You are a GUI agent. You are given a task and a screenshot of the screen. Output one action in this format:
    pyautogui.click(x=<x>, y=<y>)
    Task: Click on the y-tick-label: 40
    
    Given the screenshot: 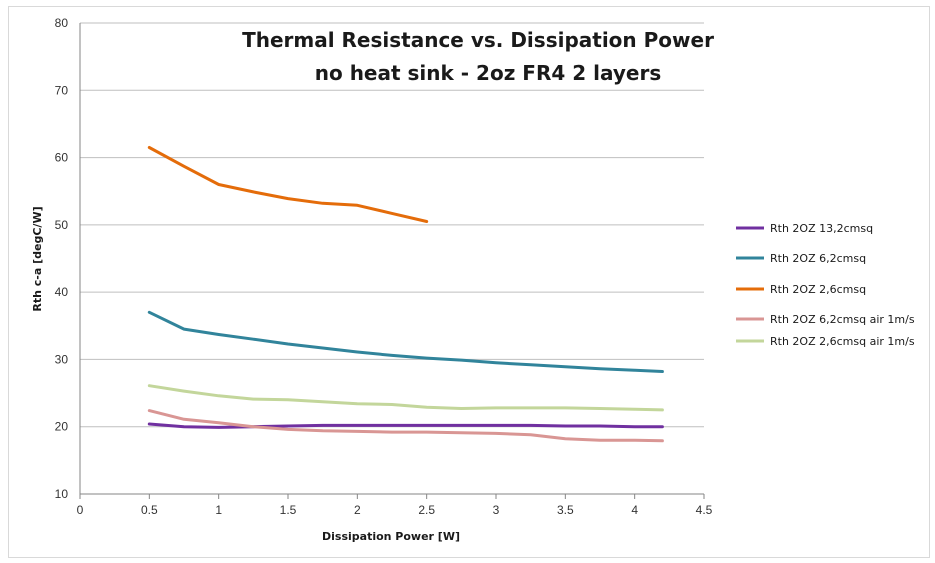 What is the action you would take?
    pyautogui.click(x=62, y=292)
    